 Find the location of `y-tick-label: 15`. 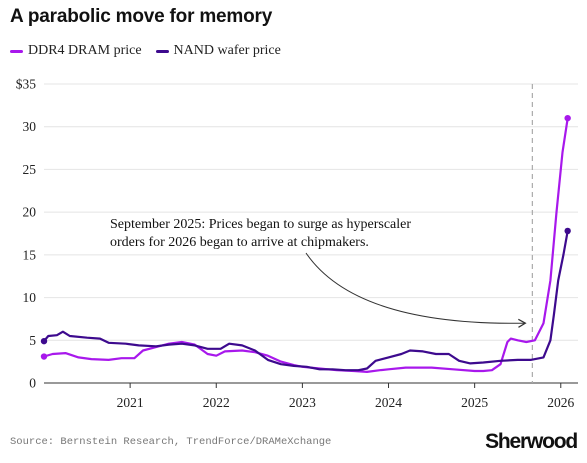

y-tick-label: 15 is located at coordinates (30, 254).